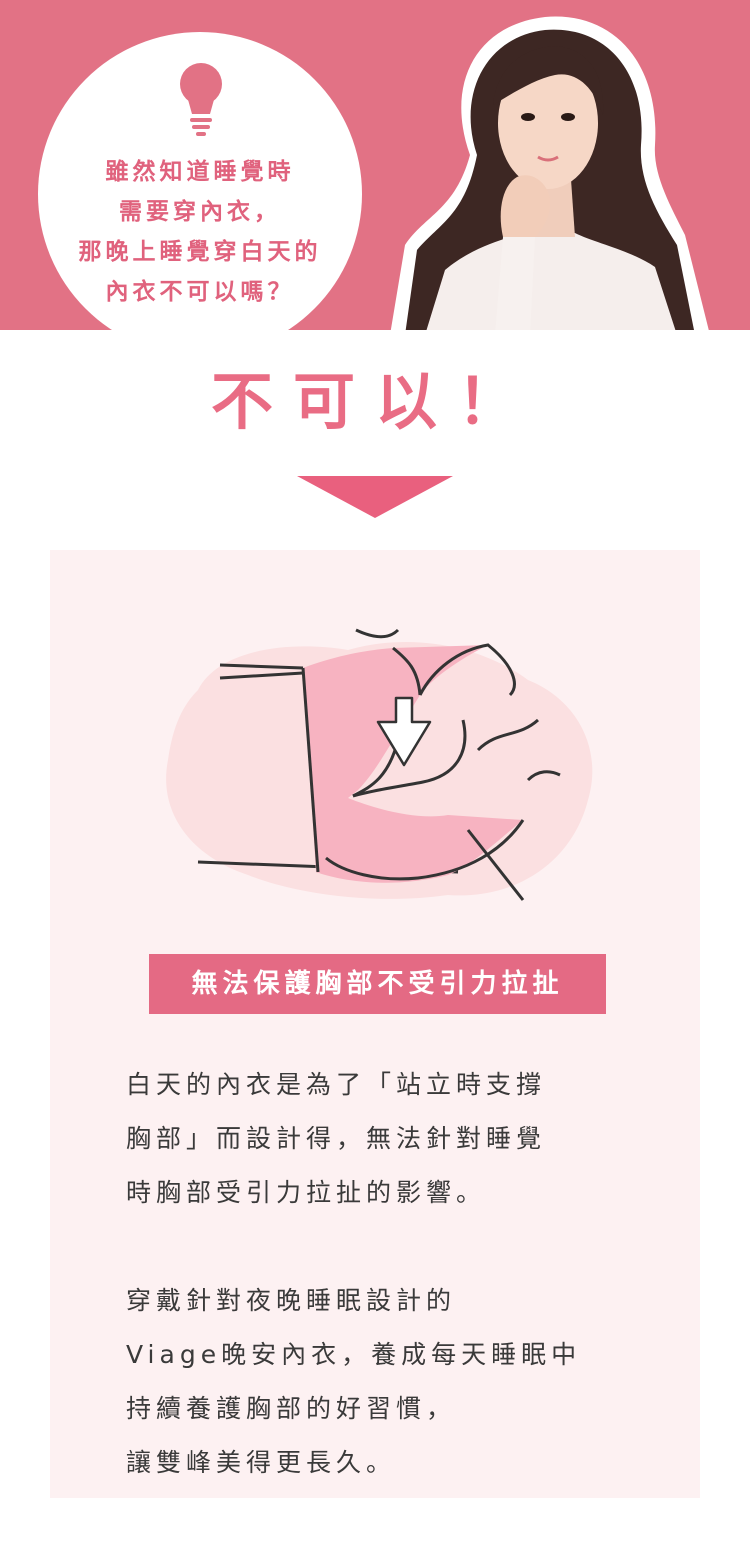 This screenshot has width=750, height=1546. I want to click on paragraph-line: 胸部」而設計得，無法針對睡覺, so click(336, 1138).